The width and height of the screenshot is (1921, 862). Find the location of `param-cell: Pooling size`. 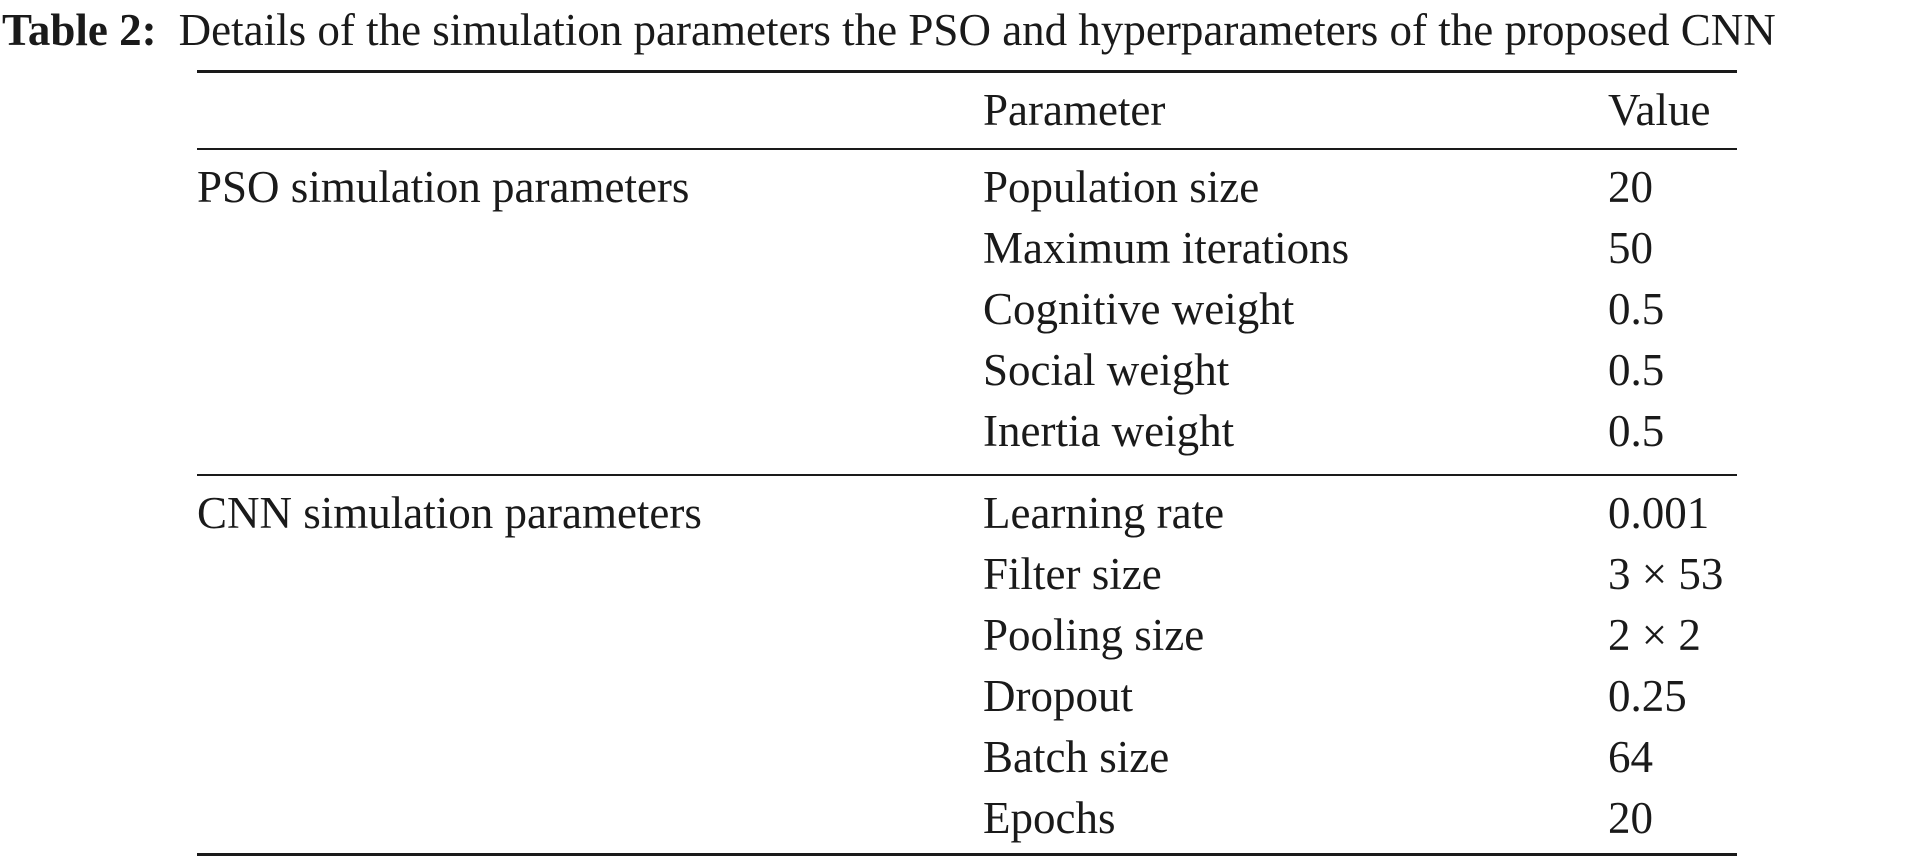

param-cell: Pooling size is located at coordinates (1094, 635).